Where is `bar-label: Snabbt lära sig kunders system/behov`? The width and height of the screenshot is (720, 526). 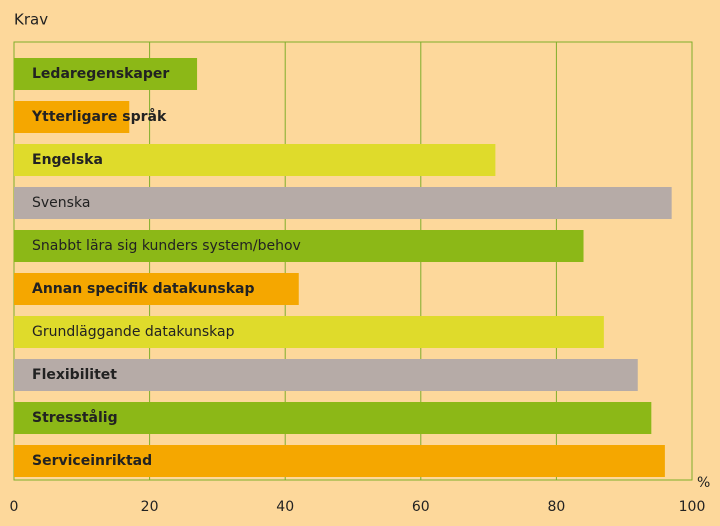 bar-label: Snabbt lära sig kunders system/behov is located at coordinates (166, 246).